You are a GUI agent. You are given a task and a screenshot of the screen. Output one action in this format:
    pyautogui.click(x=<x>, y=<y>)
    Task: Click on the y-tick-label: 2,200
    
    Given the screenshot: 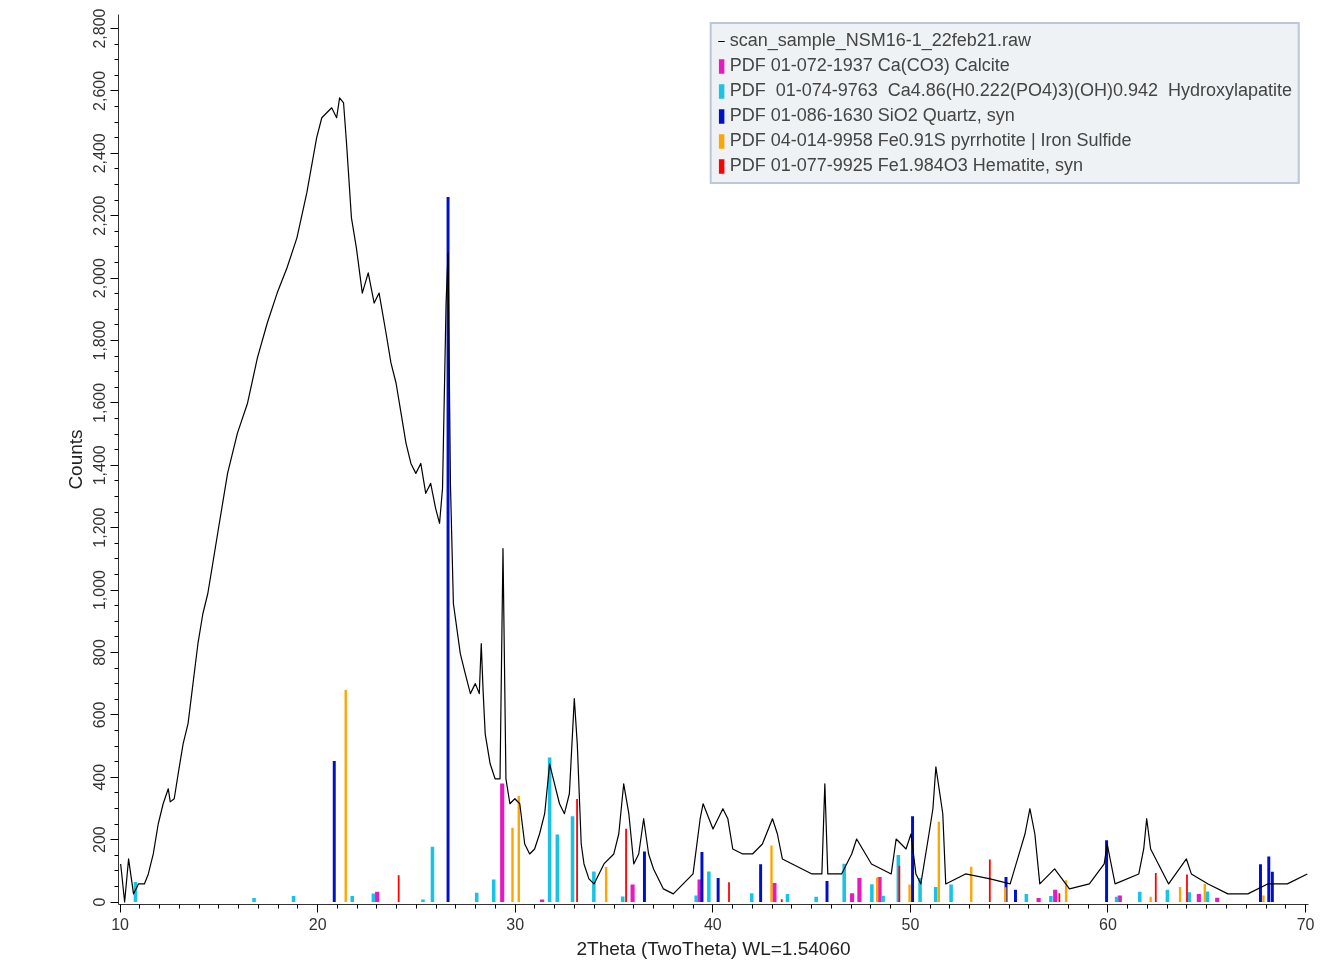 What is the action you would take?
    pyautogui.click(x=100, y=215)
    